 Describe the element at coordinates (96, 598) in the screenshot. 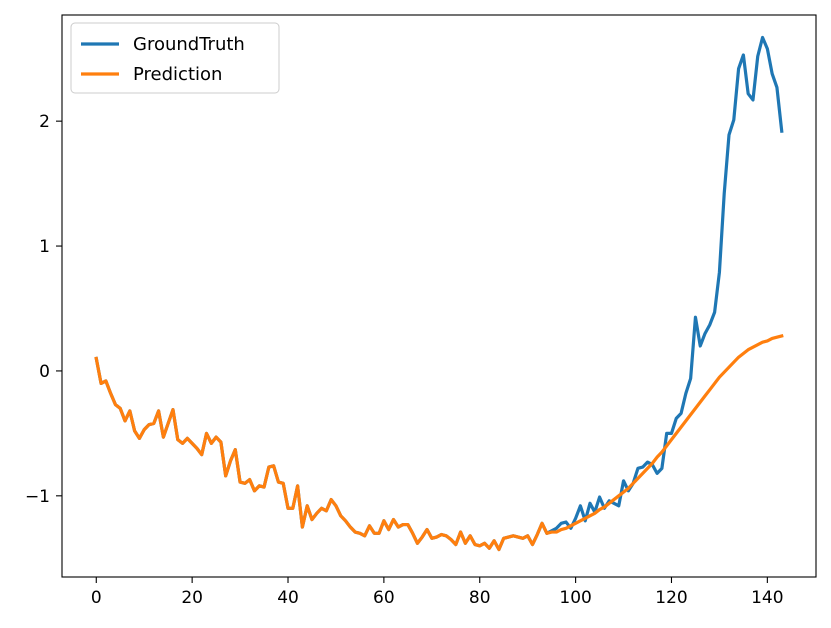

I see `x-tick-label: 0` at that location.